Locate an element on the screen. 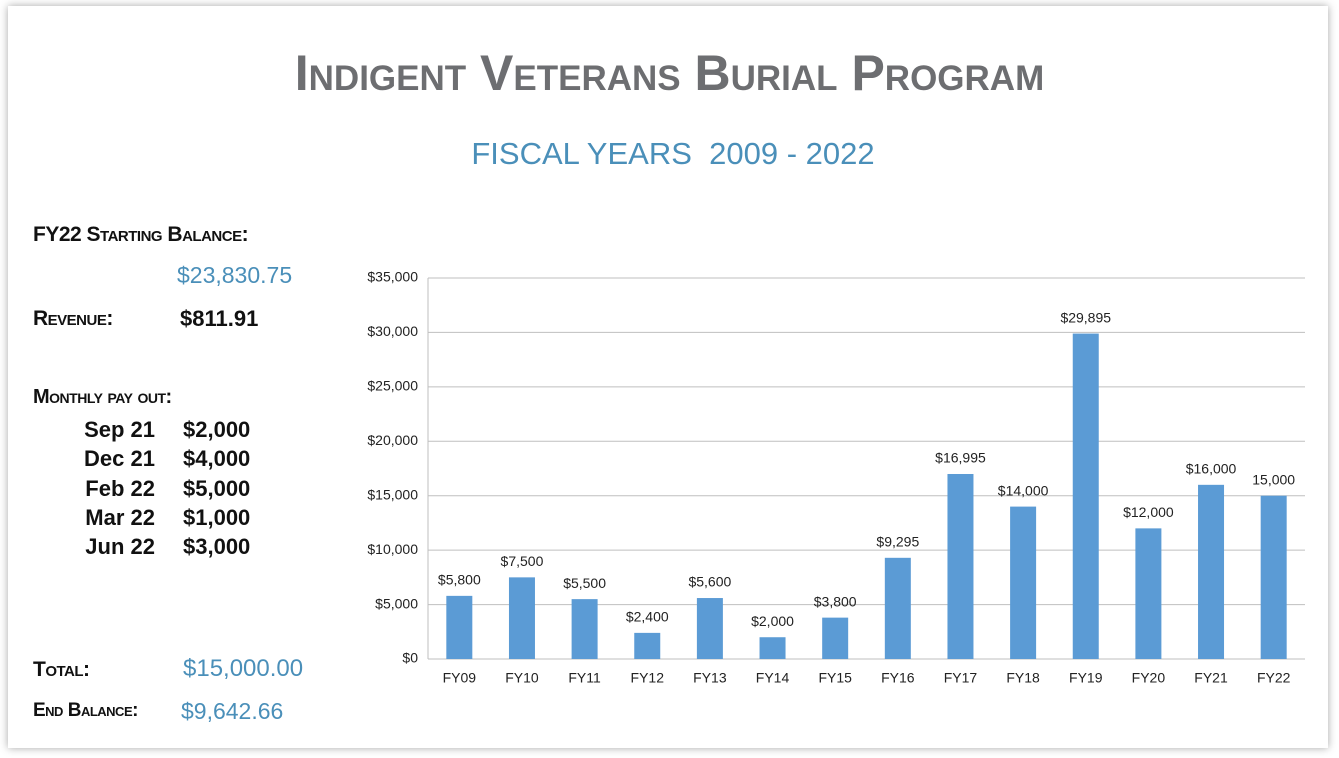 This screenshot has width=1339, height=758. data-label: $2,000 is located at coordinates (772, 621).